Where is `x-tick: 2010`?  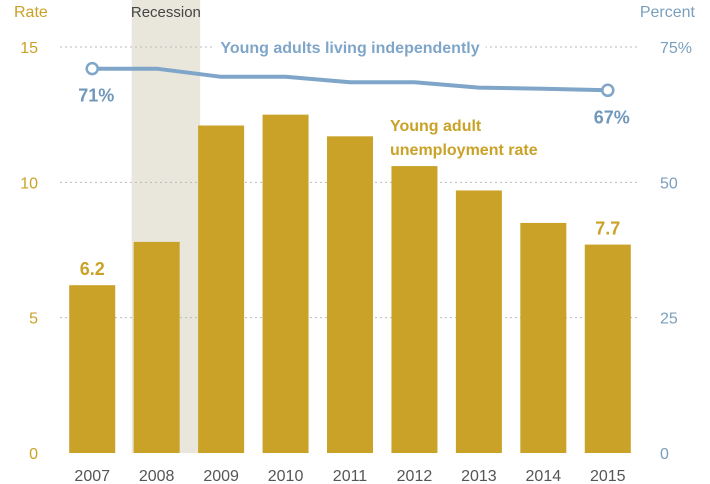
x-tick: 2010 is located at coordinates (286, 476).